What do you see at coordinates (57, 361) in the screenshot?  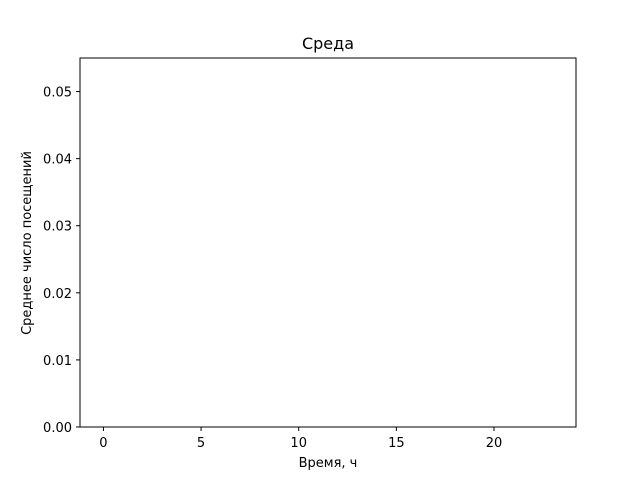 I see `y-tick-label: 0.01` at bounding box center [57, 361].